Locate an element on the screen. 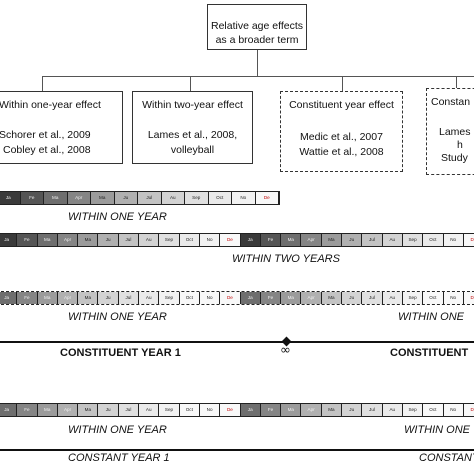 Image resolution: width=474 pixels, height=474 pixels. category-reference: Schorer et al., 2009 is located at coordinates (45, 135).